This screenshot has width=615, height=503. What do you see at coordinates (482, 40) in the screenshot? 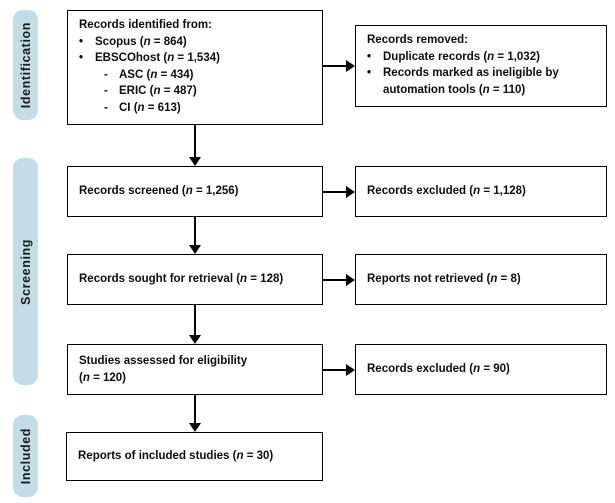
I see `box-line: Records removed:` at bounding box center [482, 40].